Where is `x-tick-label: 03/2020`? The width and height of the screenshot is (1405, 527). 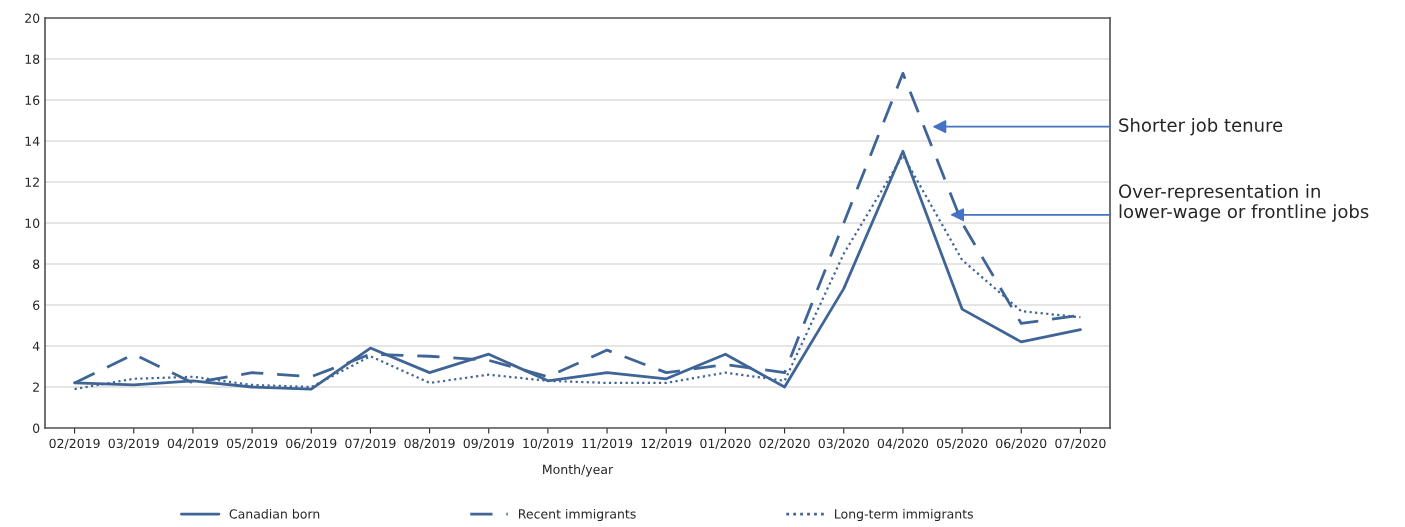
x-tick-label: 03/2020 is located at coordinates (843, 444).